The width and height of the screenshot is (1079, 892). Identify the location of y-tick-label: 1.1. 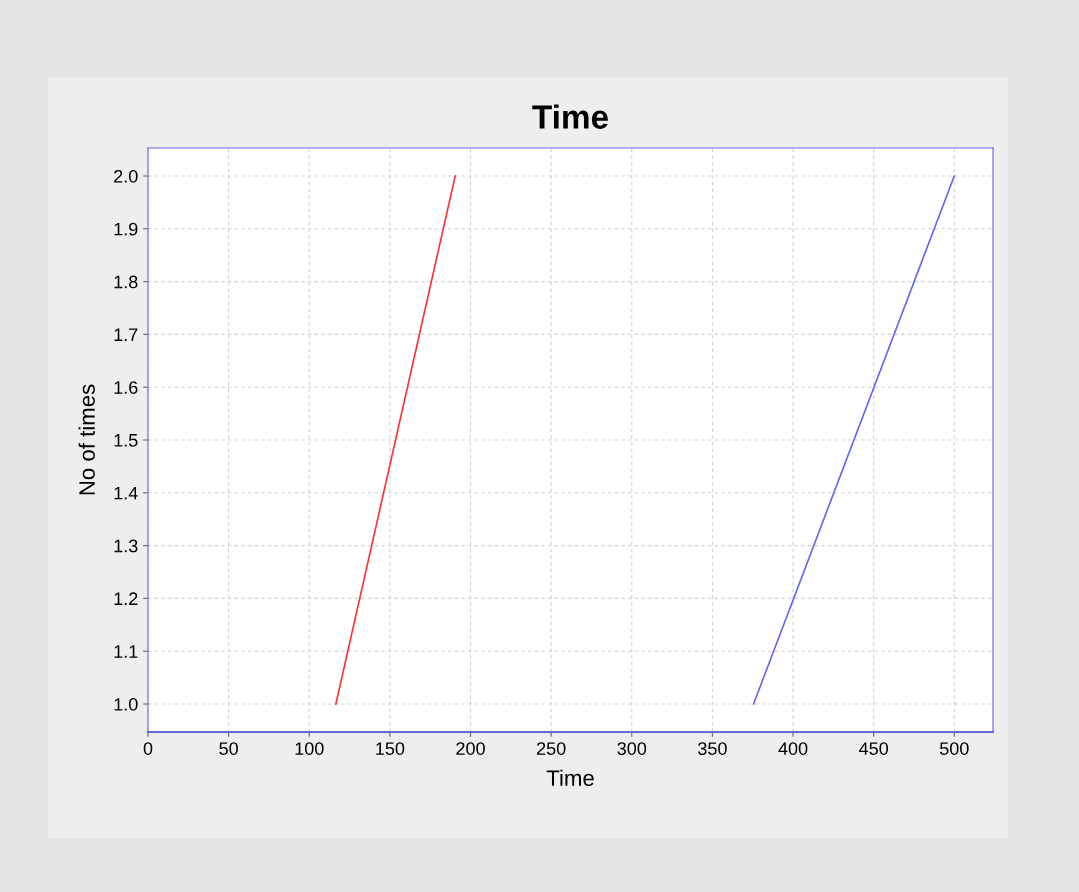
(126, 651).